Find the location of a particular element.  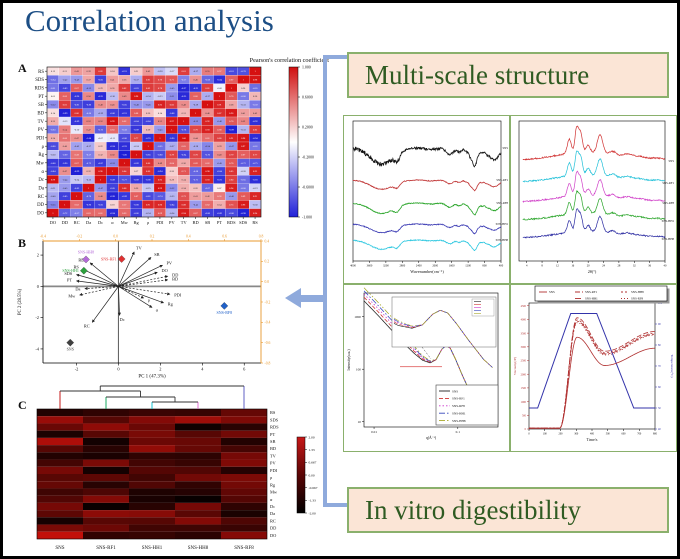

svg-text: PV is located at coordinates (41, 130).